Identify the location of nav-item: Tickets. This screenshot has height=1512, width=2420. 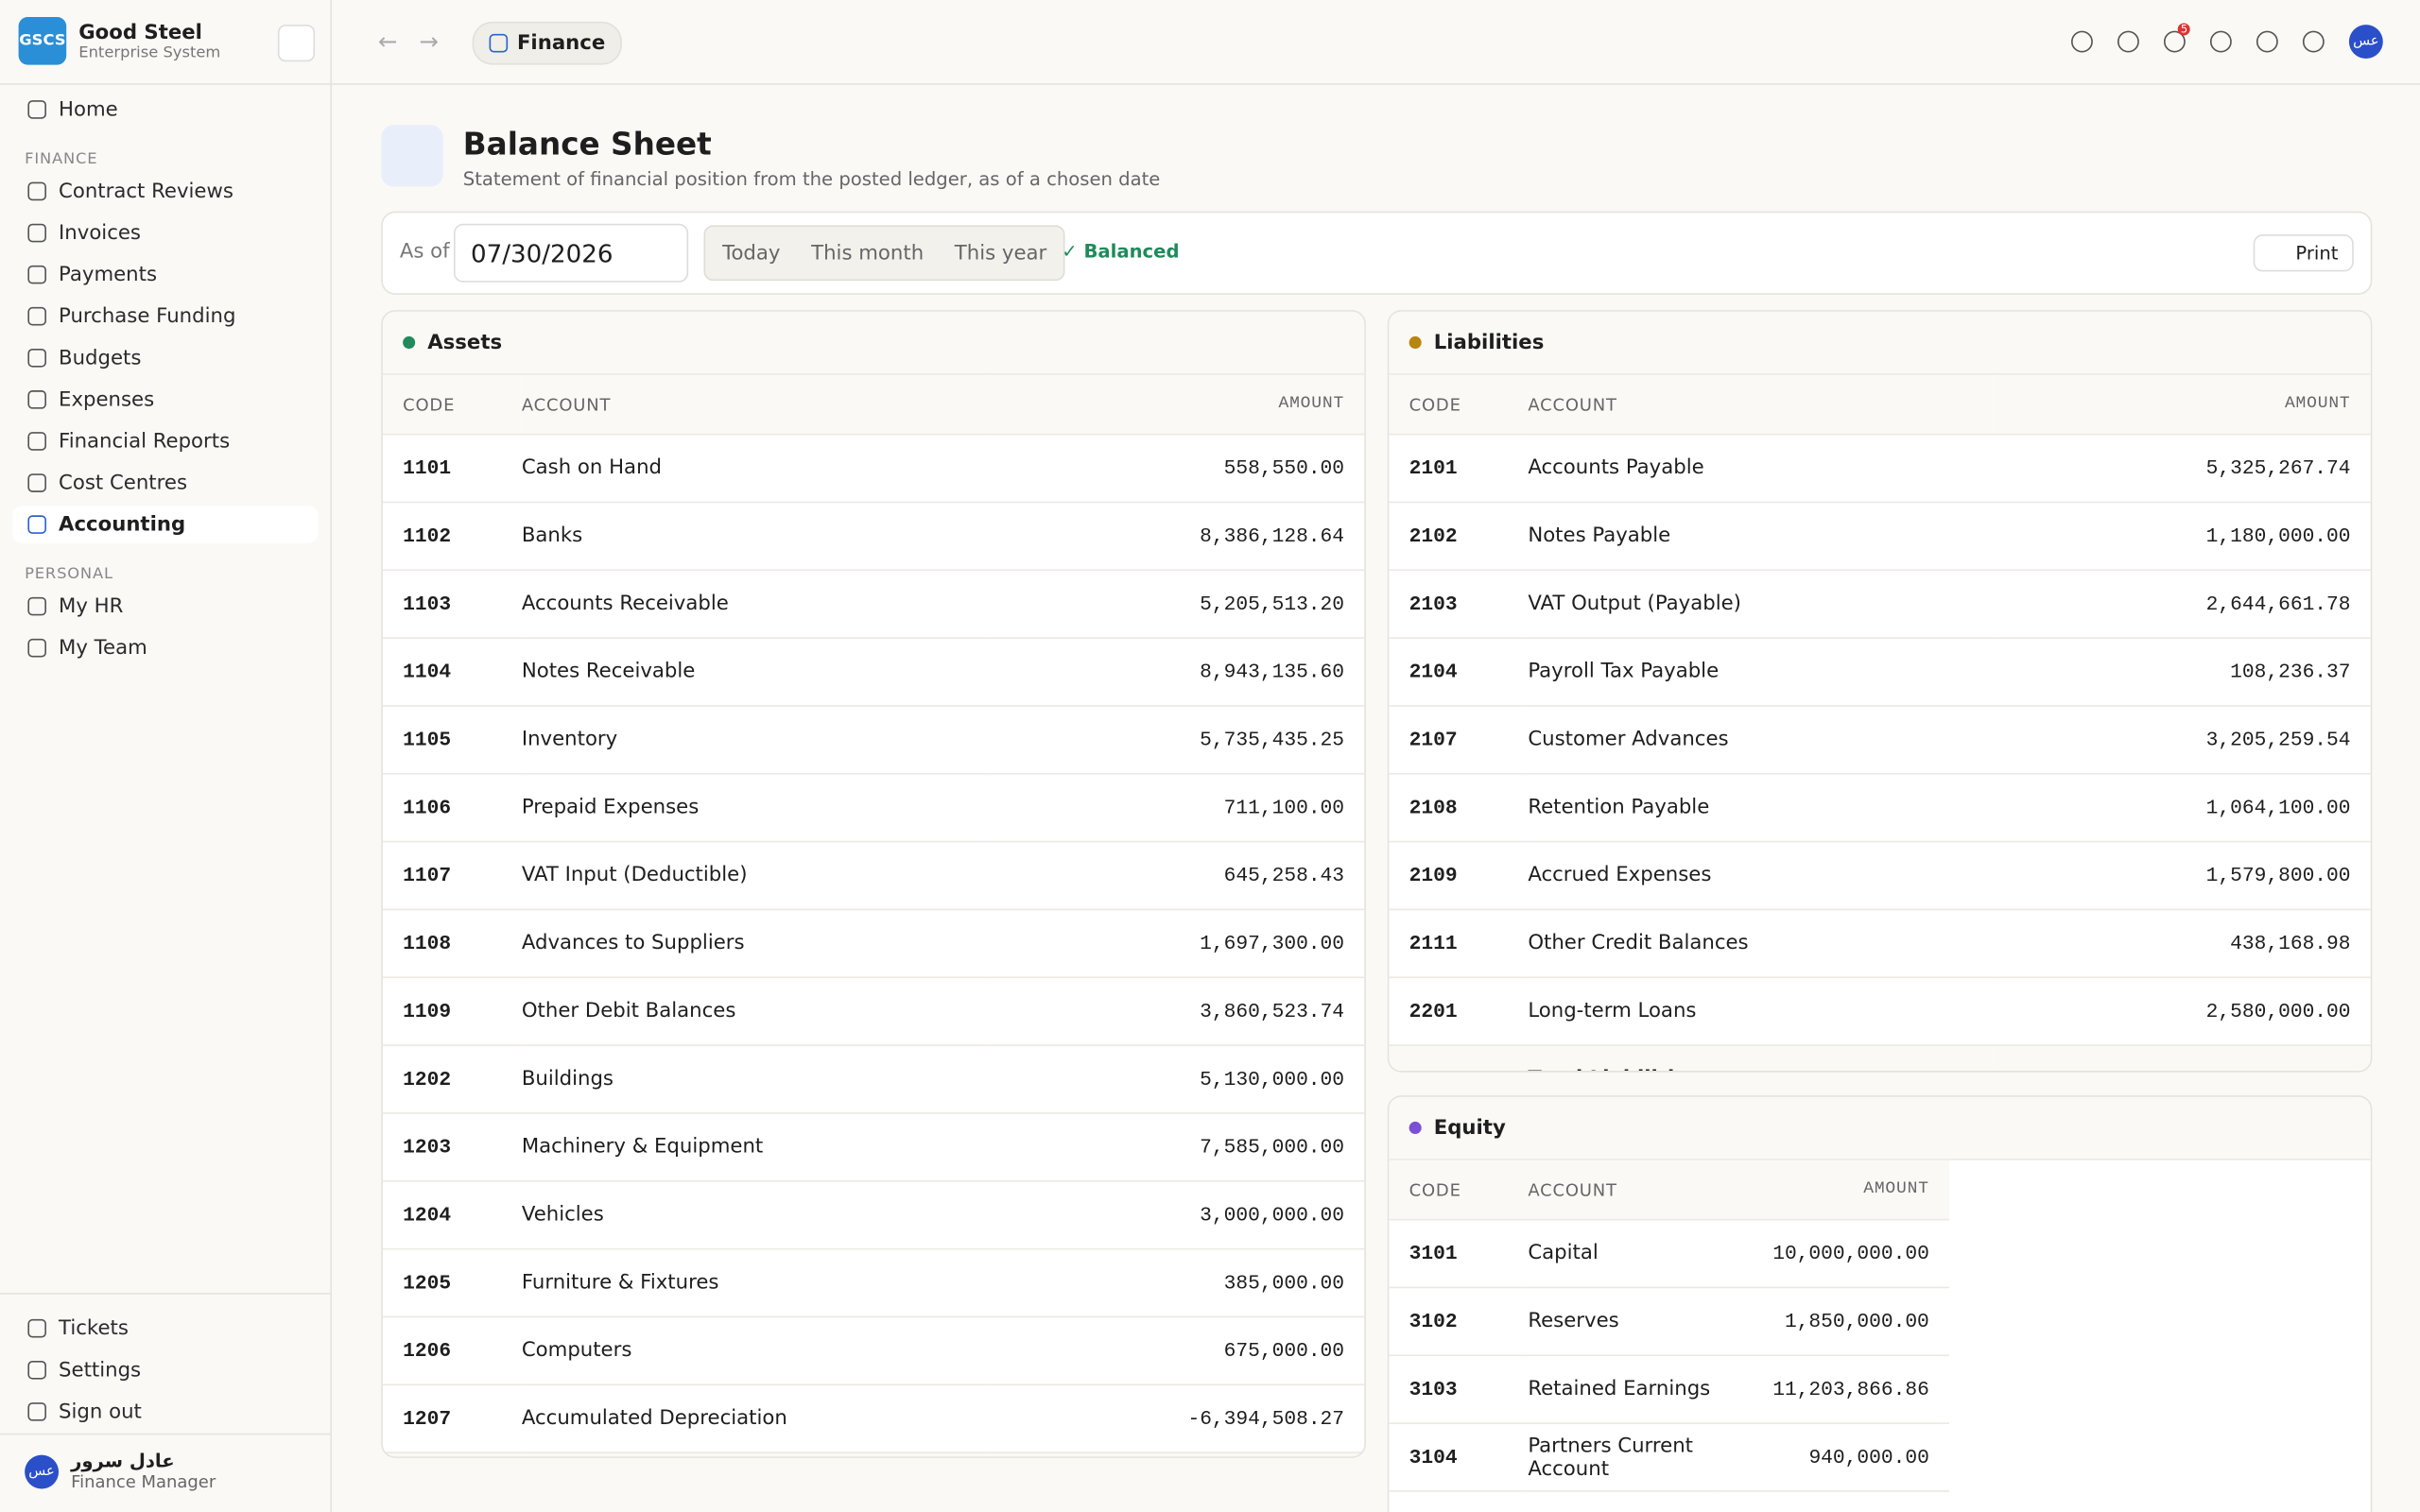
(165, 1328).